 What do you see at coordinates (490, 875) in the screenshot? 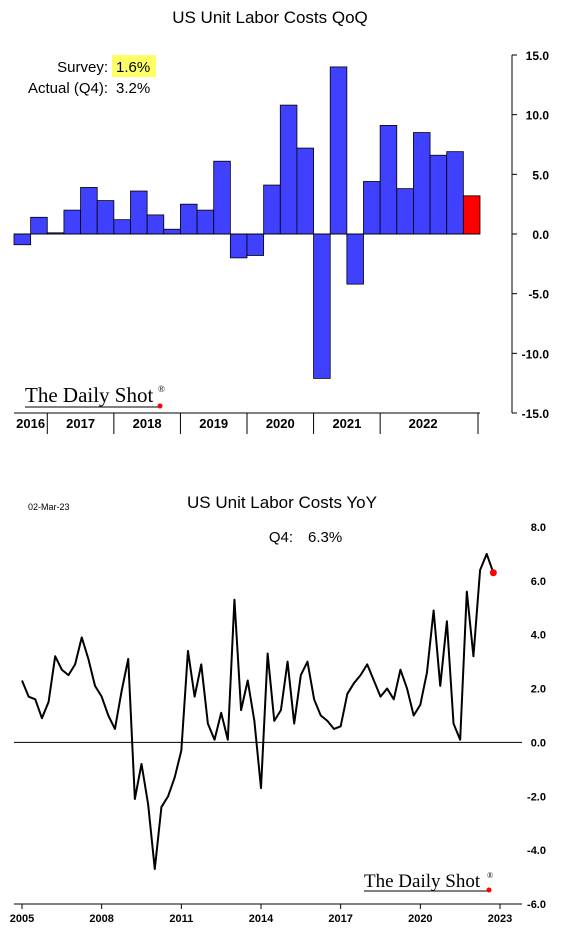
I see `daily-shot-registered-mark-2: ®` at bounding box center [490, 875].